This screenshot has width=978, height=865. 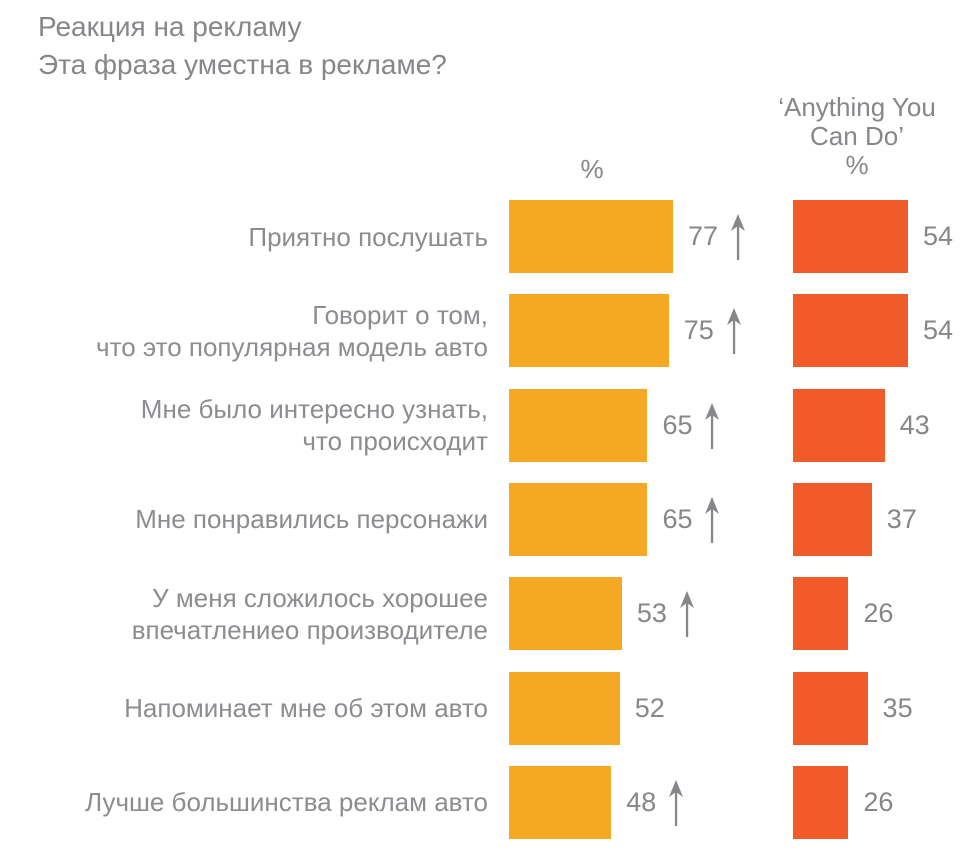 I want to click on value-current-label: 48, so click(x=641, y=801).